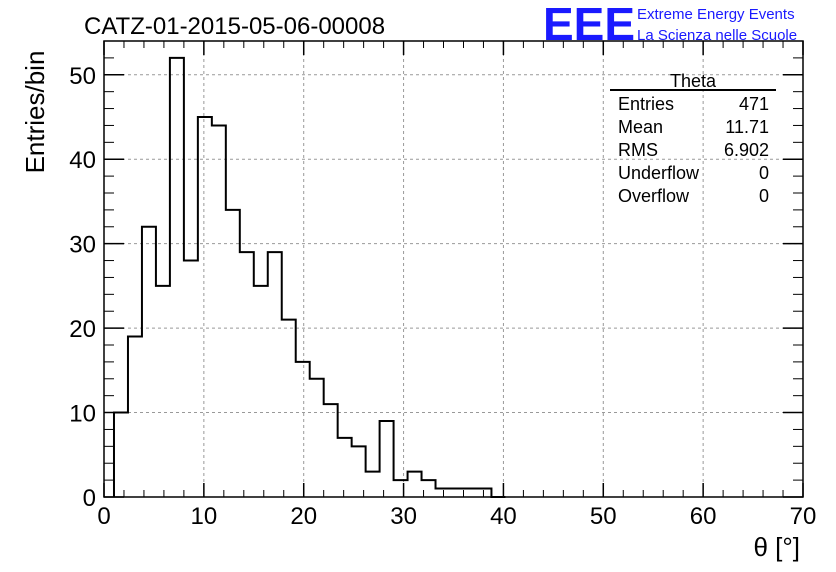 This screenshot has width=836, height=572. Describe the element at coordinates (589, 25) in the screenshot. I see `eee-logo: EEE` at that location.